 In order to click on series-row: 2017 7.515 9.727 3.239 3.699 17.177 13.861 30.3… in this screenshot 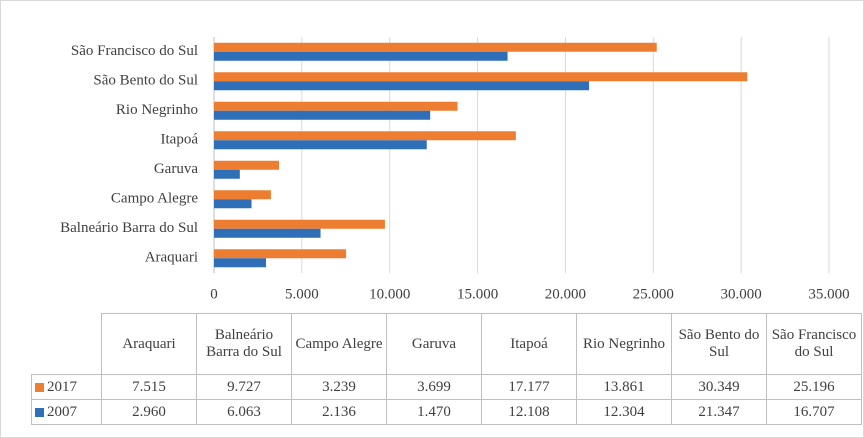, I will do `click(446, 387)`.